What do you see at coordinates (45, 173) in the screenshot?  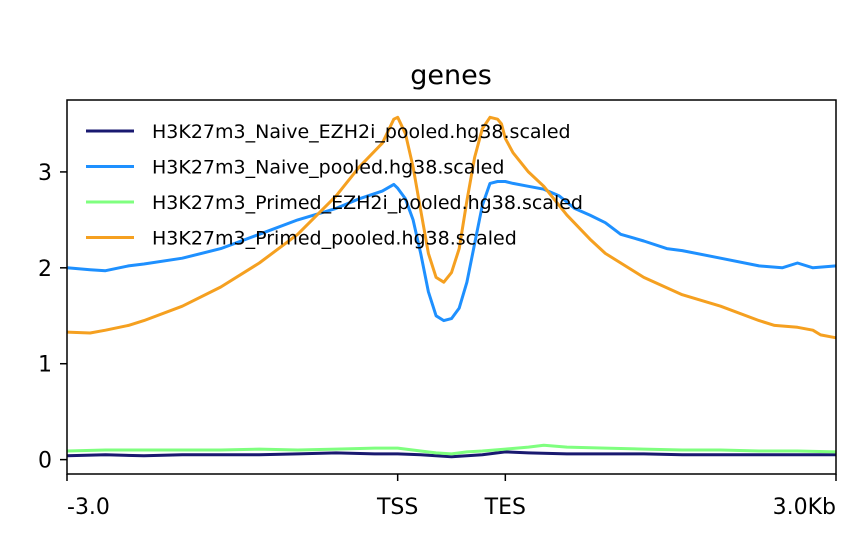 I see `y-tick-label: 3` at bounding box center [45, 173].